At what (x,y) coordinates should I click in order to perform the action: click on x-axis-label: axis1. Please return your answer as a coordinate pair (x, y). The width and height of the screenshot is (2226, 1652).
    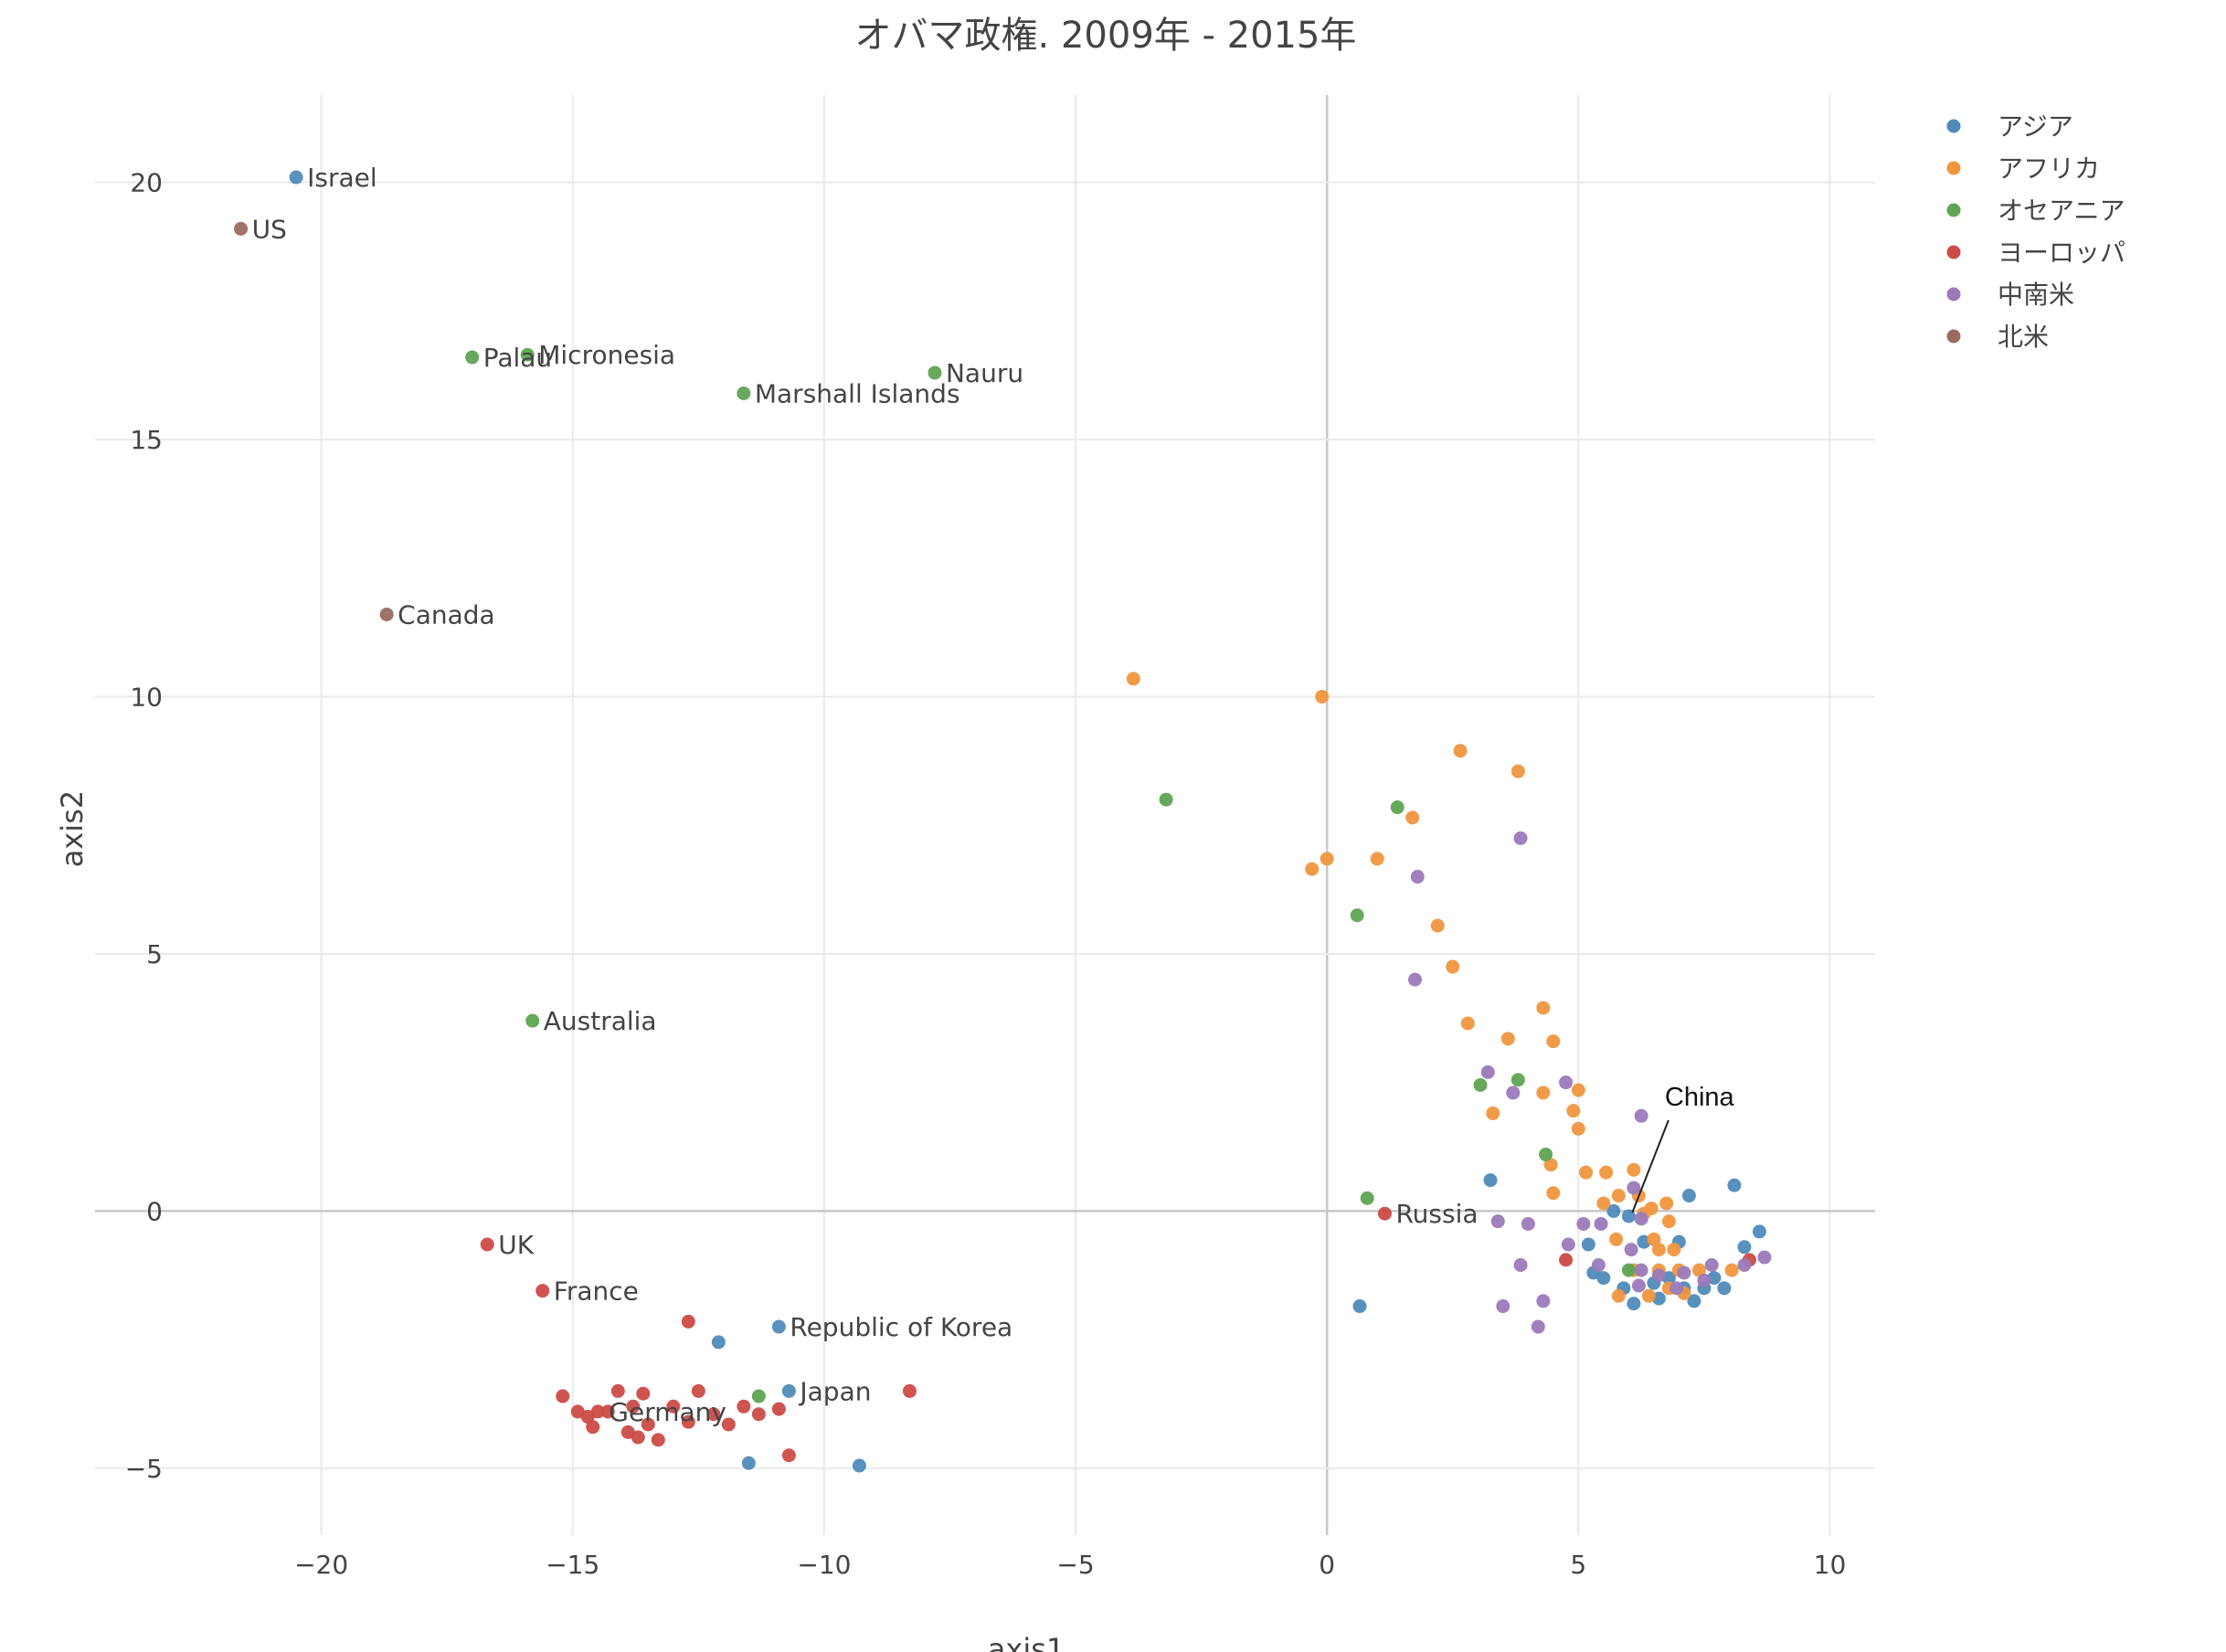
    Looking at the image, I should click on (1026, 1642).